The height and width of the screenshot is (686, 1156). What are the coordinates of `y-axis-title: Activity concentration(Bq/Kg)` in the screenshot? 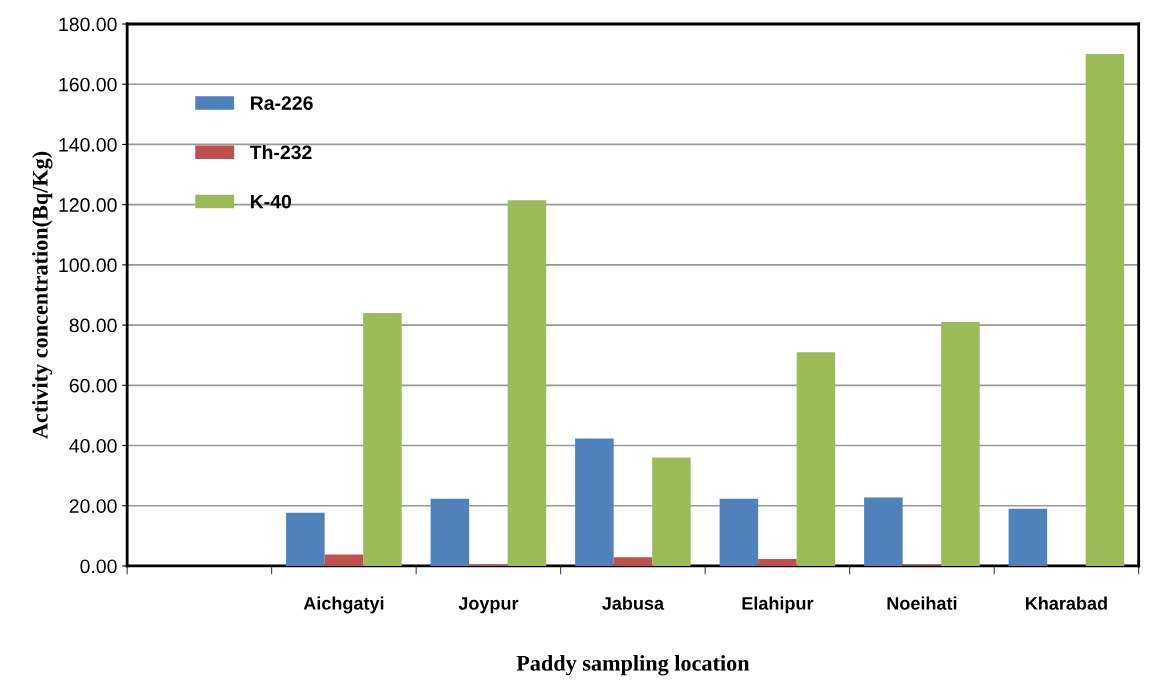 It's located at (42, 295).